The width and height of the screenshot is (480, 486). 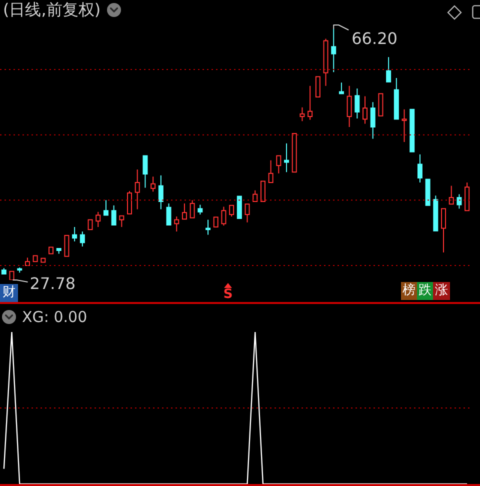 What do you see at coordinates (52, 9) in the screenshot?
I see `chart-title: (日线,前复权)` at bounding box center [52, 9].